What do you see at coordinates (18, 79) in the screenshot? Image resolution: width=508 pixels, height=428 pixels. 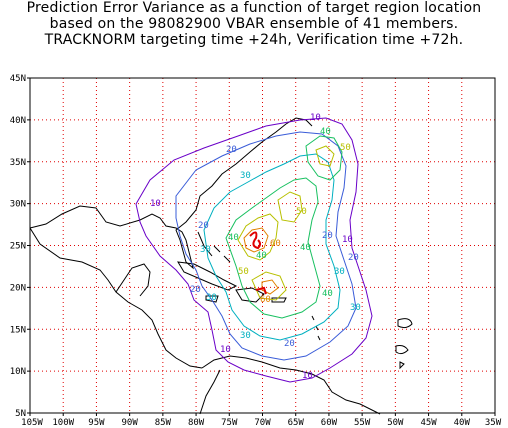 I see `lat-label: 45N` at bounding box center [18, 79].